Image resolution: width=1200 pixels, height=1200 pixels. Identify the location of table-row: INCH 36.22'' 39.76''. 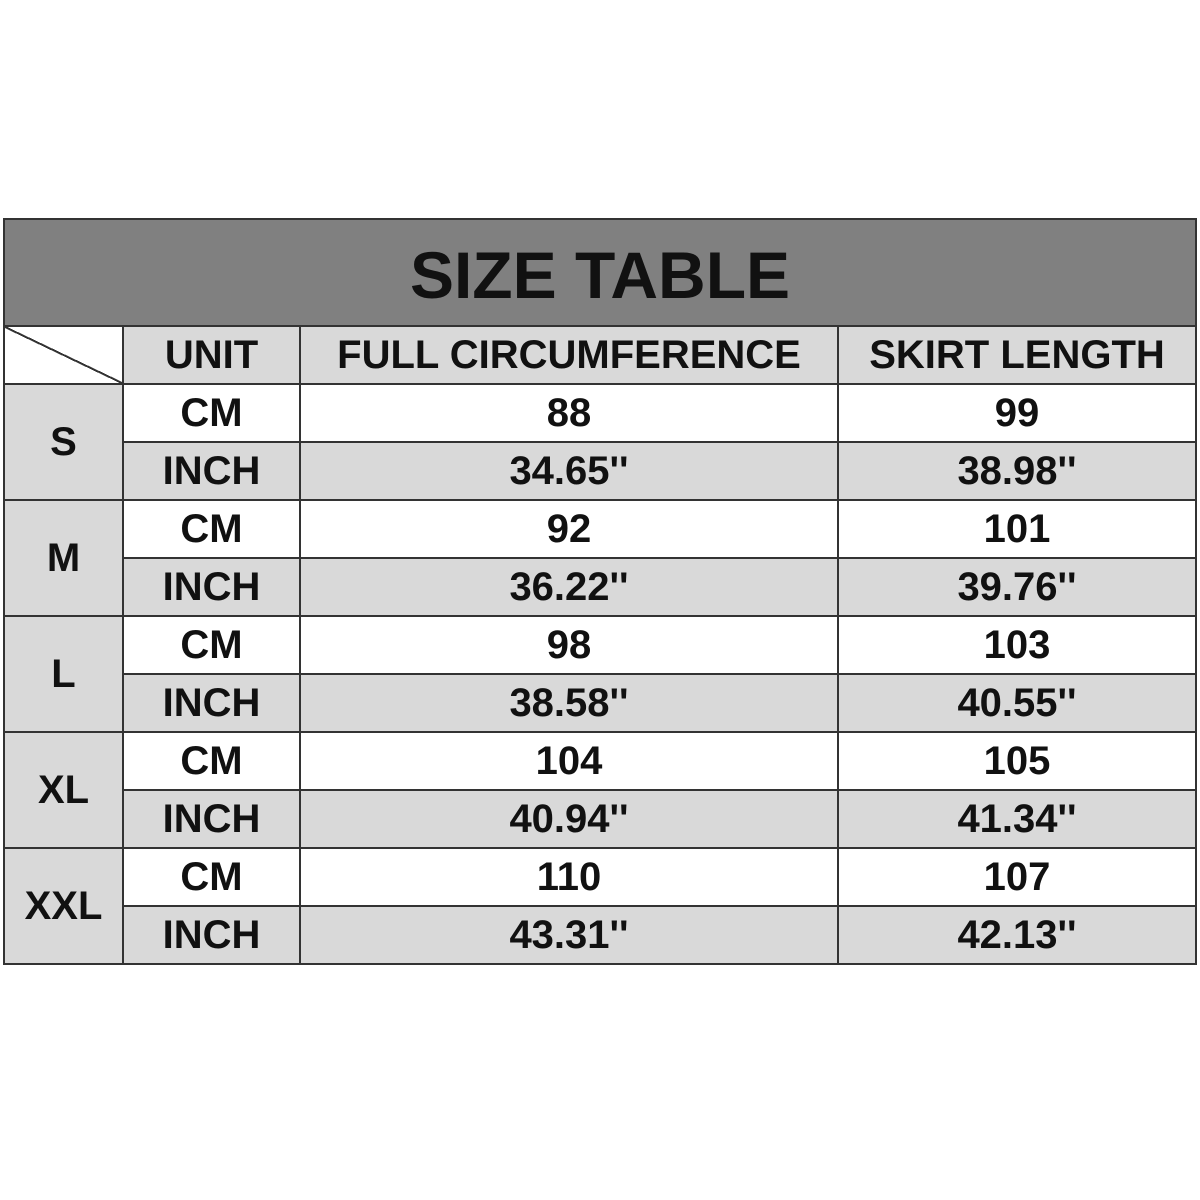
(600, 587).